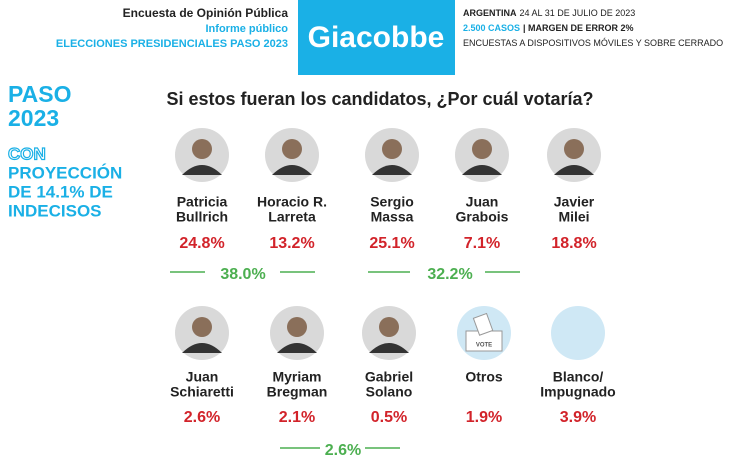  I want to click on candidate-name: Milei, so click(573, 217).